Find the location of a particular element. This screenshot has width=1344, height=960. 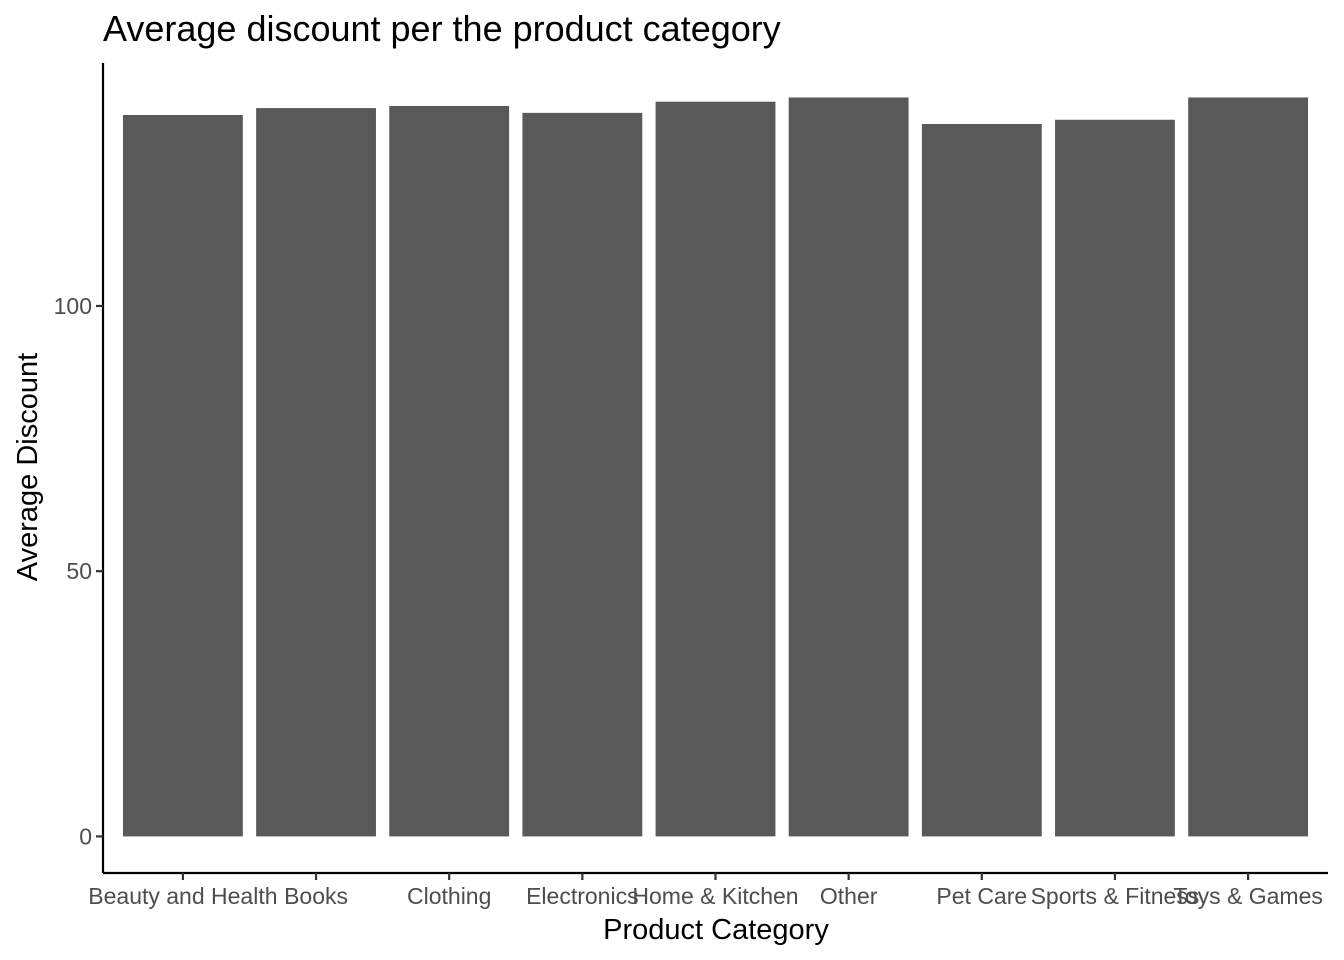

y-tick-label: 100 is located at coordinates (73, 306).